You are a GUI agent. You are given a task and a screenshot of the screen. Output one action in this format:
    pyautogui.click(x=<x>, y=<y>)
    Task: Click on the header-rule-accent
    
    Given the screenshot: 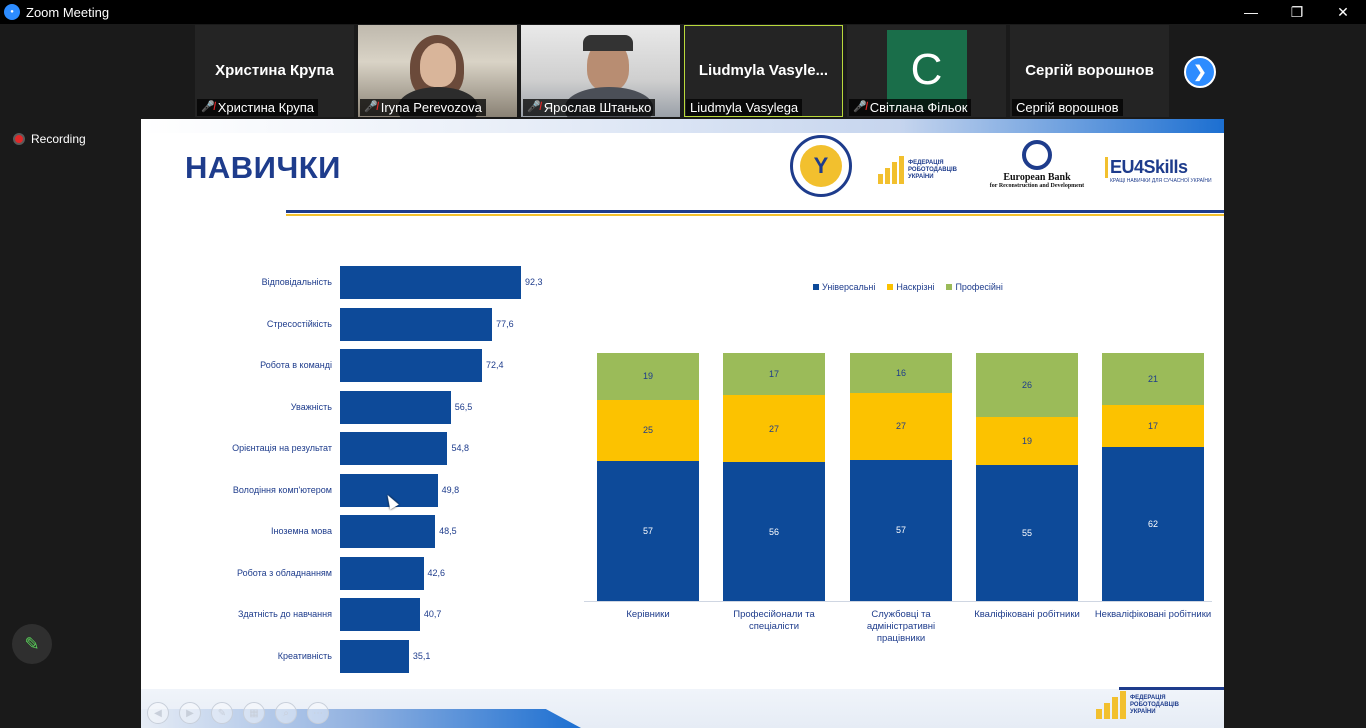 What is the action you would take?
    pyautogui.click(x=755, y=215)
    